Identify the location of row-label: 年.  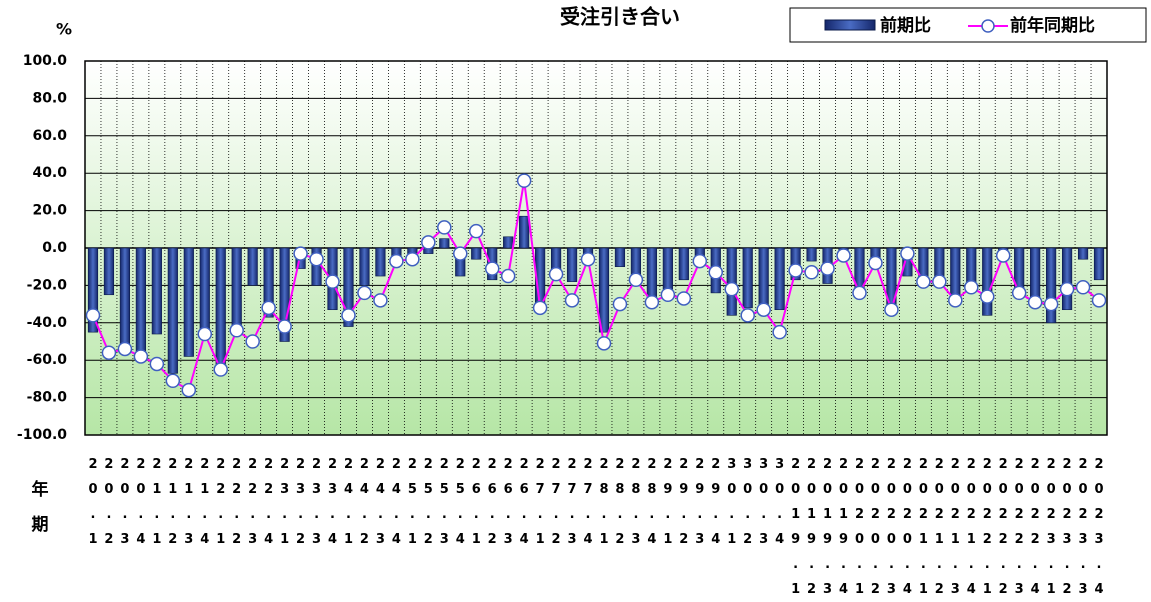
(40, 489).